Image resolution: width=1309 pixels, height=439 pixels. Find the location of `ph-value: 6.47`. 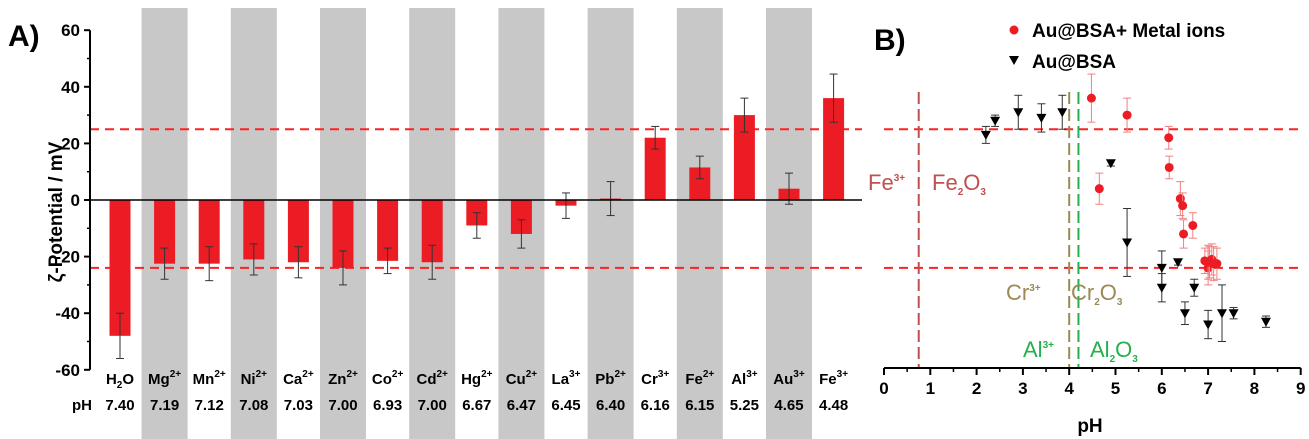

ph-value: 6.47 is located at coordinates (521, 405).